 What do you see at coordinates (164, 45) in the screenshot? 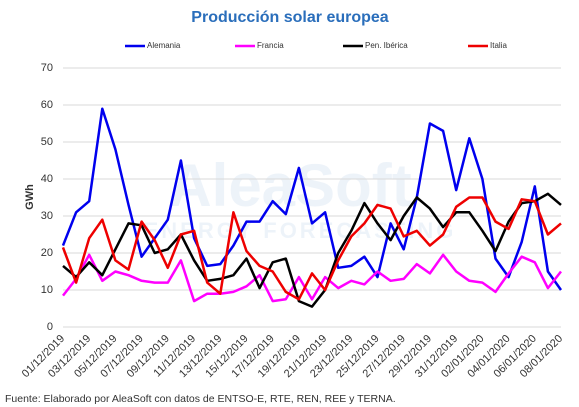
I see `legend-label: Alemania` at bounding box center [164, 45].